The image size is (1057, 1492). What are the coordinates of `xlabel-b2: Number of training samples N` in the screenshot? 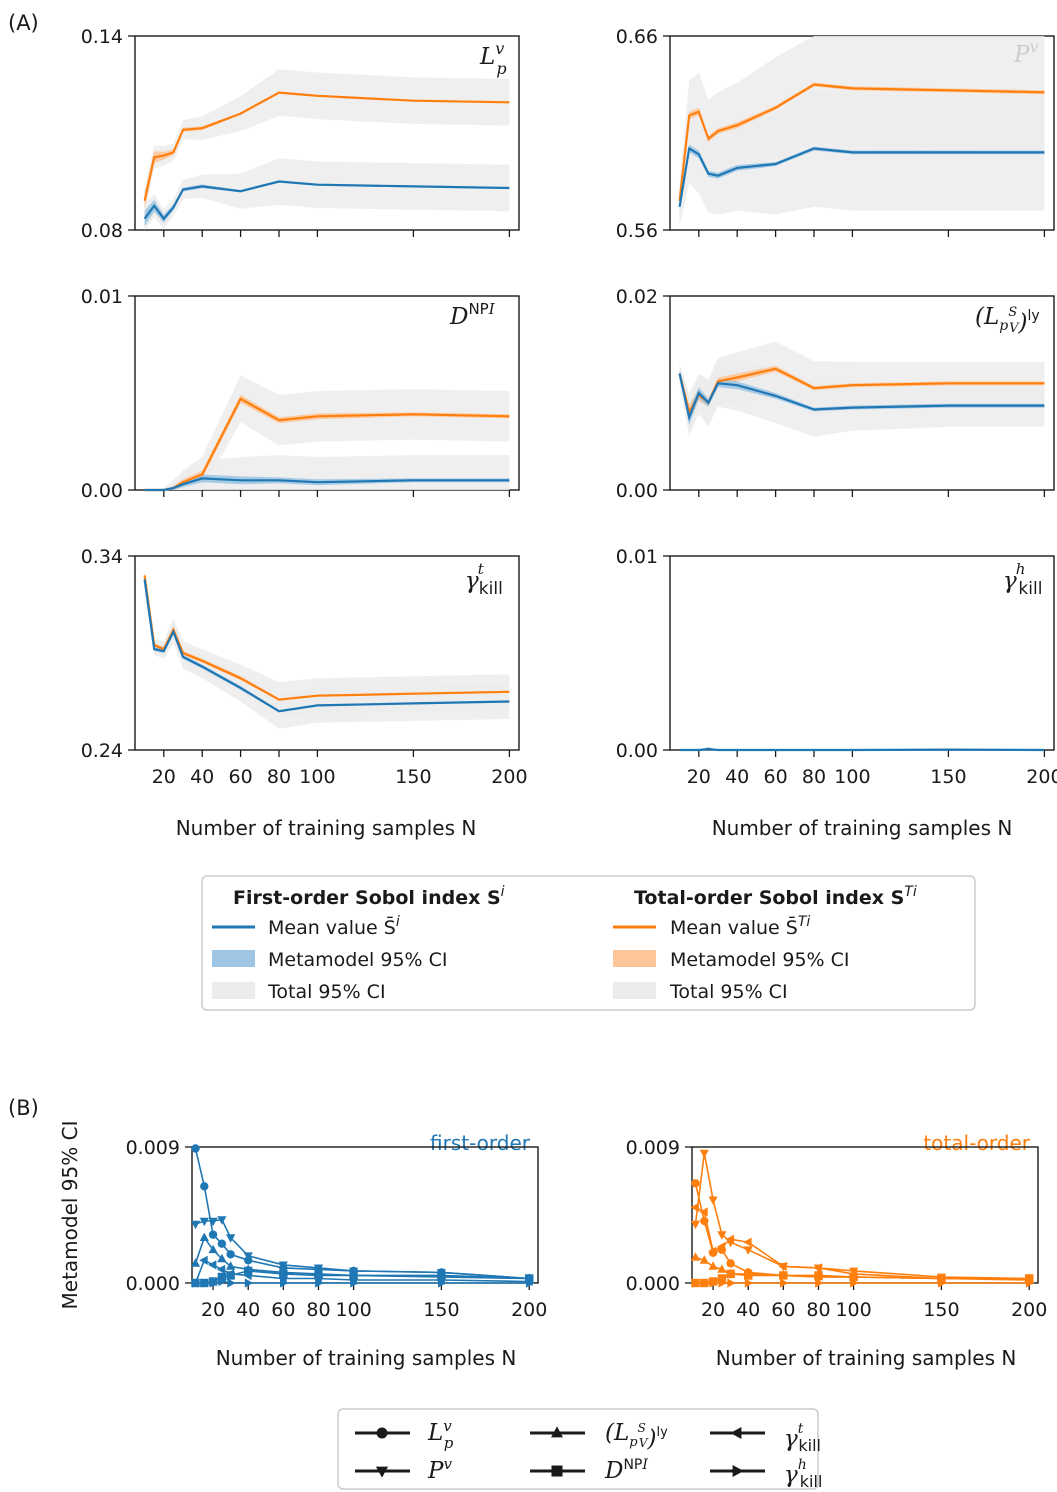 It's located at (866, 1358).